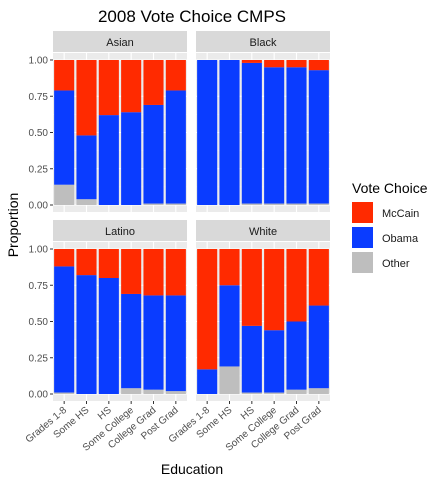 This screenshot has width=446, height=484. I want to click on facet-panel-white: White, so click(263, 310).